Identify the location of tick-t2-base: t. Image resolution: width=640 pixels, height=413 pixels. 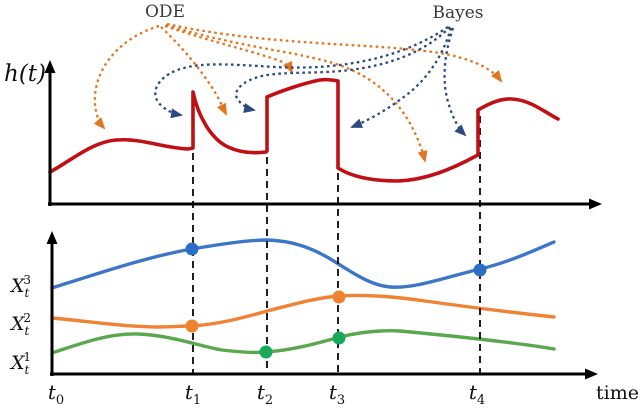
(261, 392).